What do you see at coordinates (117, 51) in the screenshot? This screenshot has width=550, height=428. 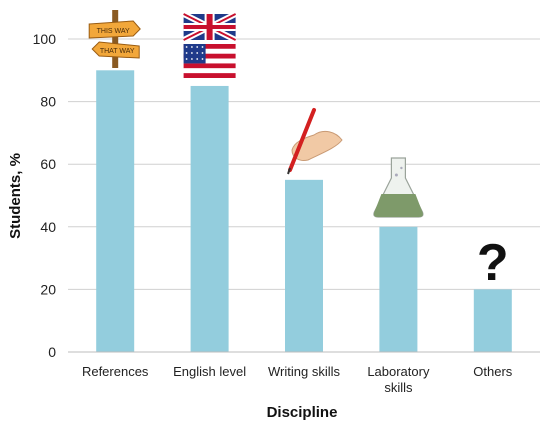 I see `signpost-text: THAT WAY` at bounding box center [117, 51].